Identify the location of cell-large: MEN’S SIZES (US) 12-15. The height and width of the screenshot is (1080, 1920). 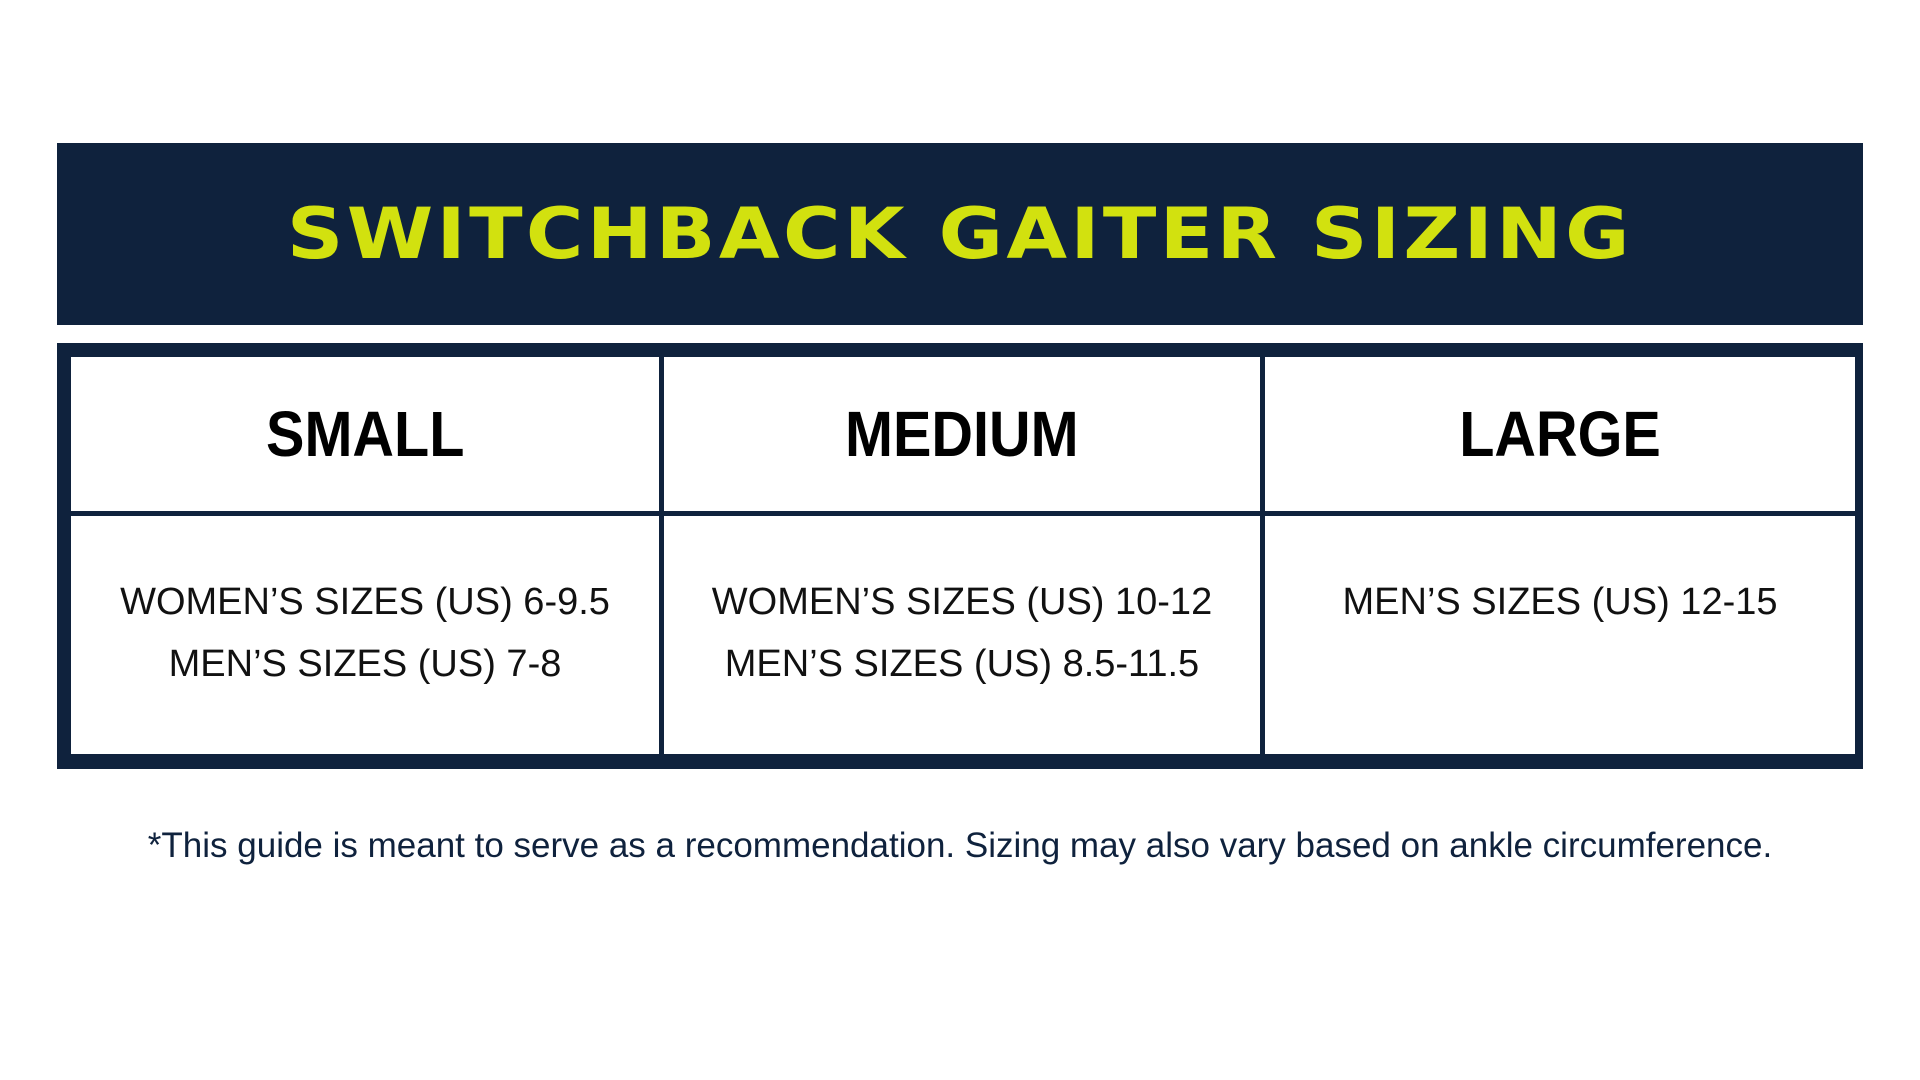
(1560, 635).